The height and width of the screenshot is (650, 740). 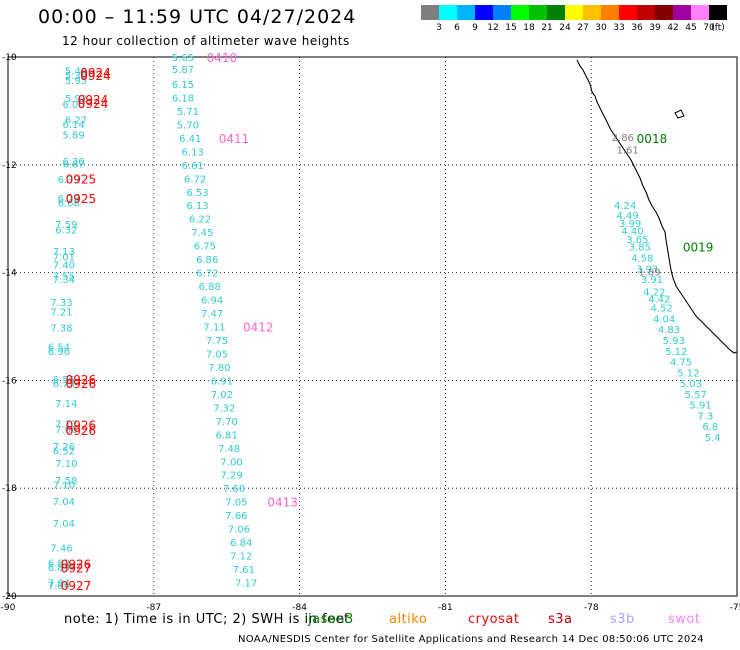 I want to click on wave-height-value: 6.68, so click(x=69, y=204).